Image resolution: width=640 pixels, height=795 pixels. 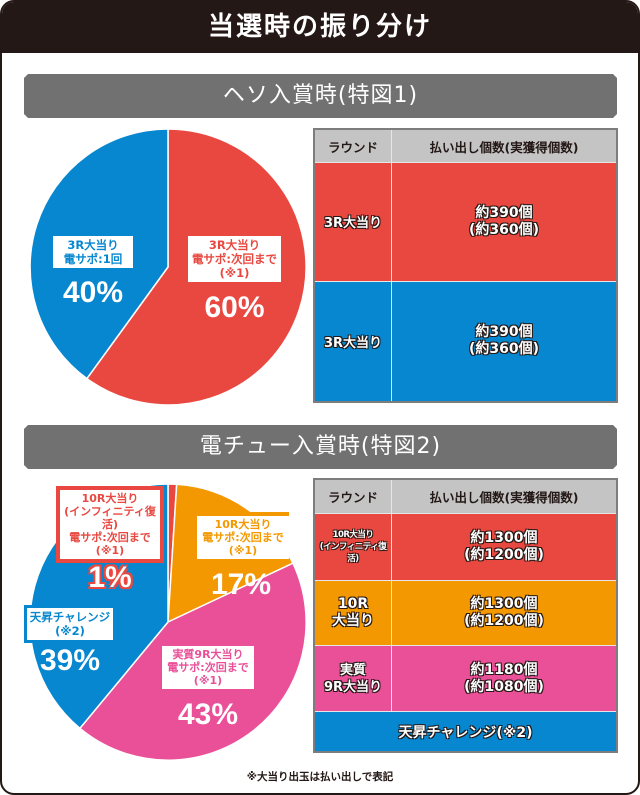 I want to click on section-heading-heso: ヘソ入賞時(特図1), so click(x=320, y=96).